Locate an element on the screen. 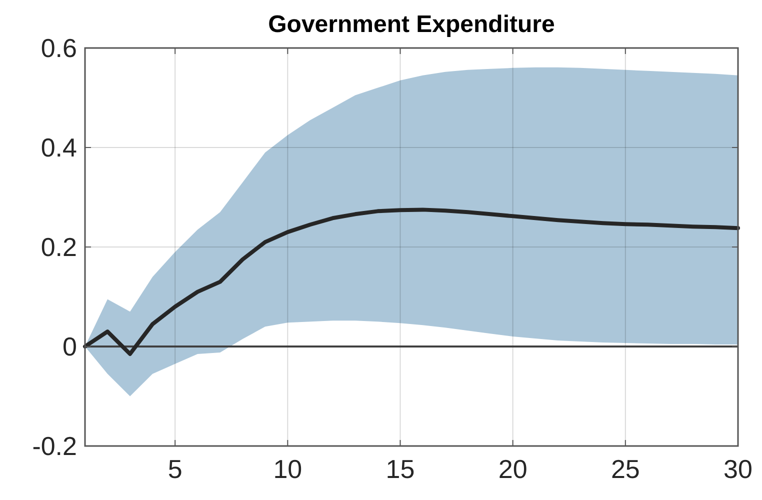 The width and height of the screenshot is (762, 500). x-tick-label: 25 is located at coordinates (625, 469).